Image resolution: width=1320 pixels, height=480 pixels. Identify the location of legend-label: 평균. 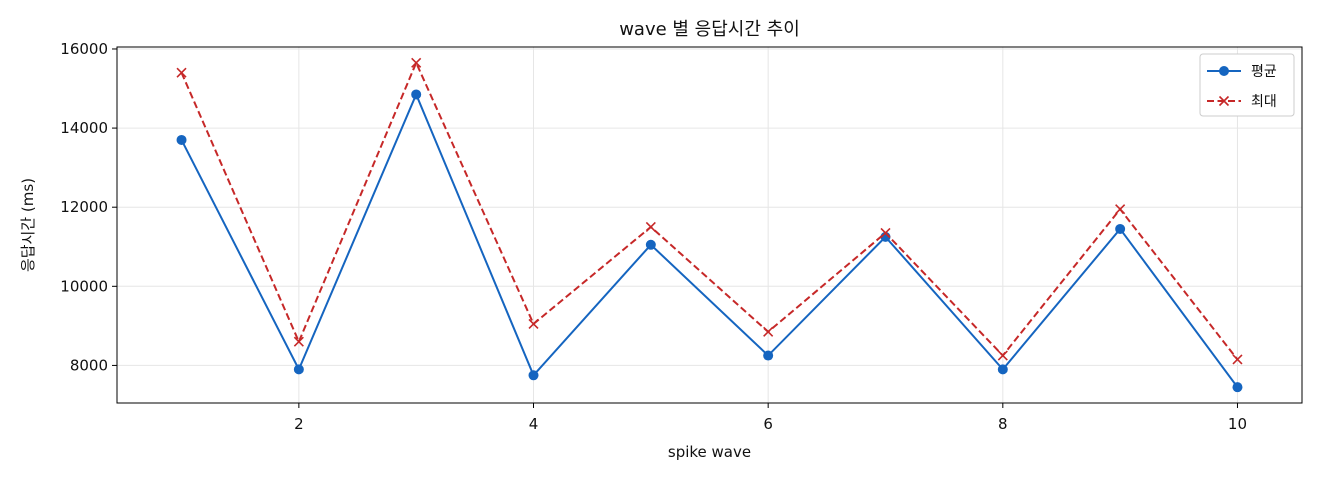
(1264, 72).